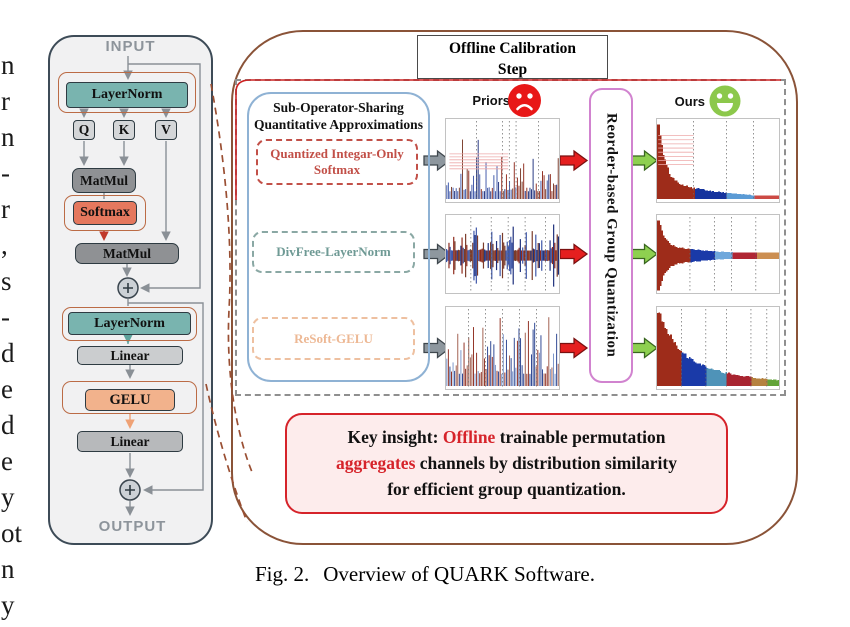 The width and height of the screenshot is (850, 627). I want to click on reorder-group-quantization-label: Reorder-based Group Quantization, so click(611, 235).